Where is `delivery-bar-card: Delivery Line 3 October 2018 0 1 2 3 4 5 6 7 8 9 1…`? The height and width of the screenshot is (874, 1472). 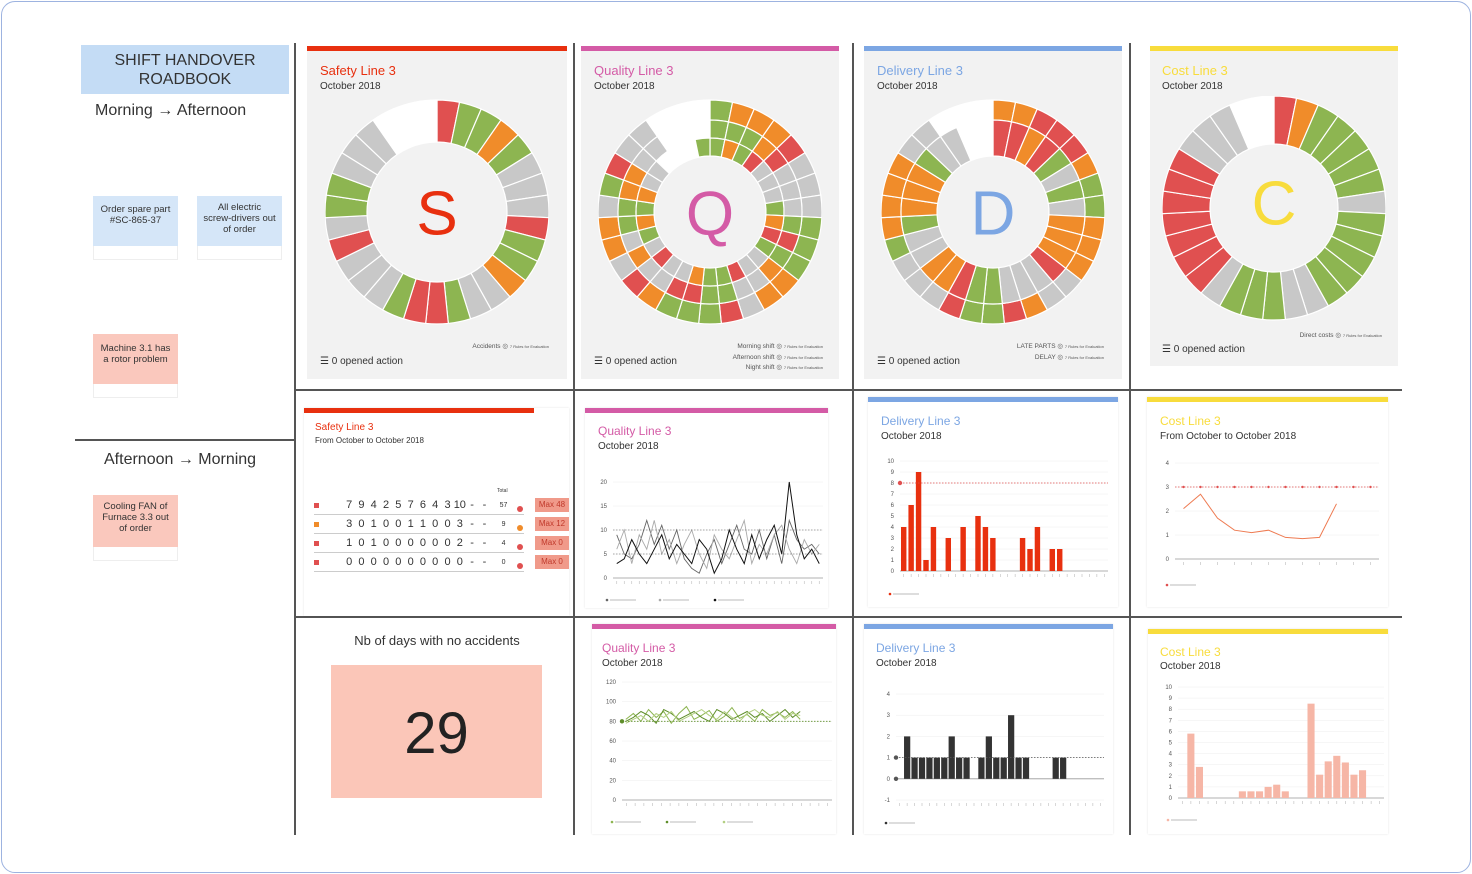
delivery-bar-card: Delivery Line 3 October 2018 0 1 2 3 4 5 6 7 8 9 1… is located at coordinates (993, 502).